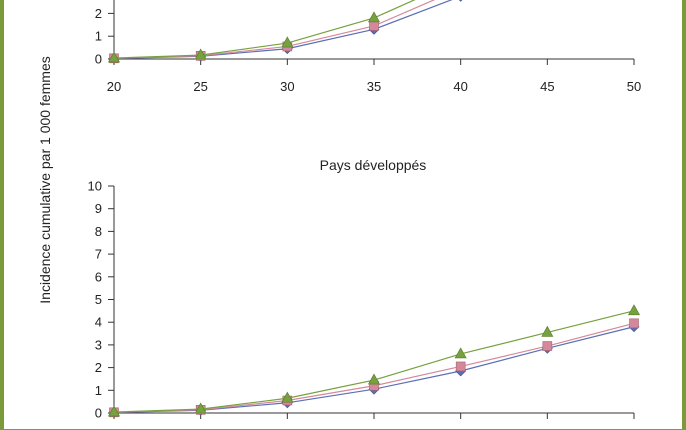 The height and width of the screenshot is (430, 686). What do you see at coordinates (98, 299) in the screenshot?
I see `y-tick-label: 5` at bounding box center [98, 299].